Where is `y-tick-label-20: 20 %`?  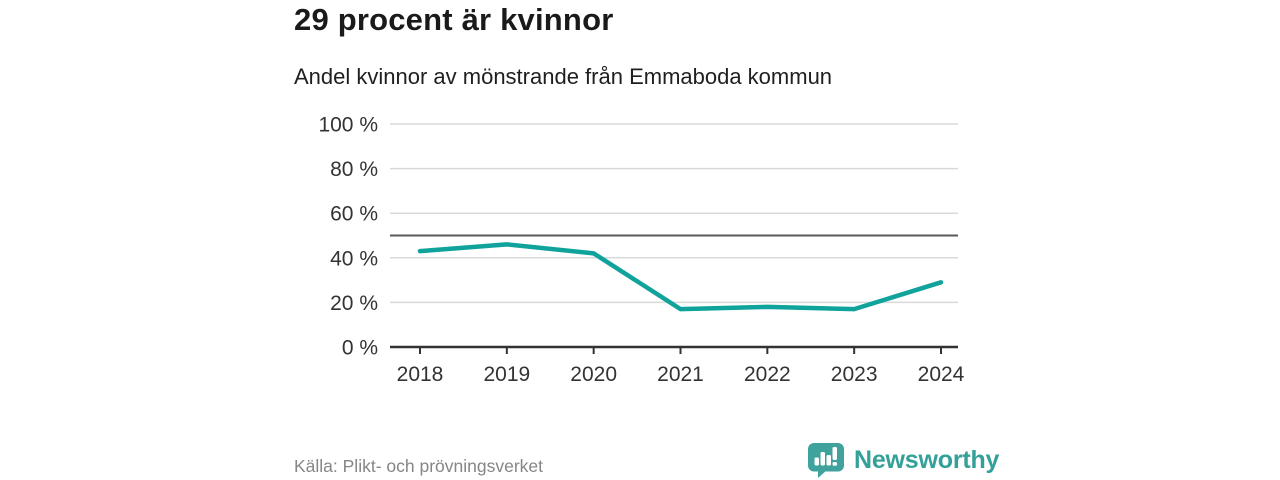
y-tick-label-20: 20 % is located at coordinates (354, 303).